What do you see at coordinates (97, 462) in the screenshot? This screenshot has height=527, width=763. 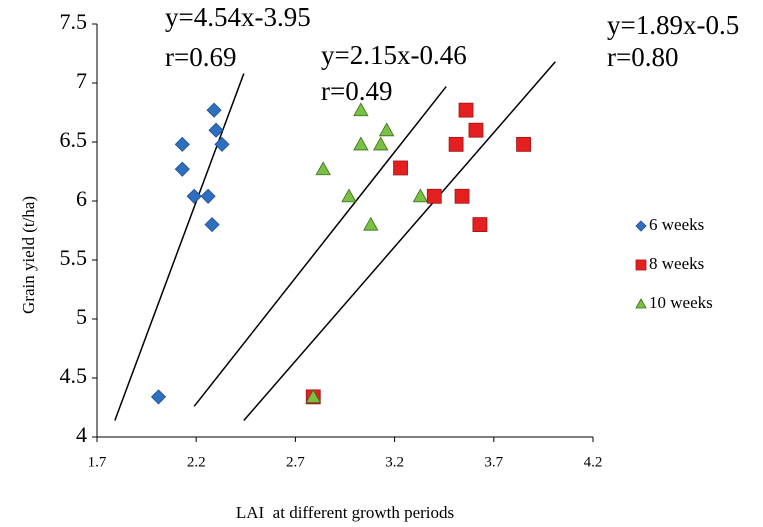 I see `x-tick-label: 1.7` at bounding box center [97, 462].